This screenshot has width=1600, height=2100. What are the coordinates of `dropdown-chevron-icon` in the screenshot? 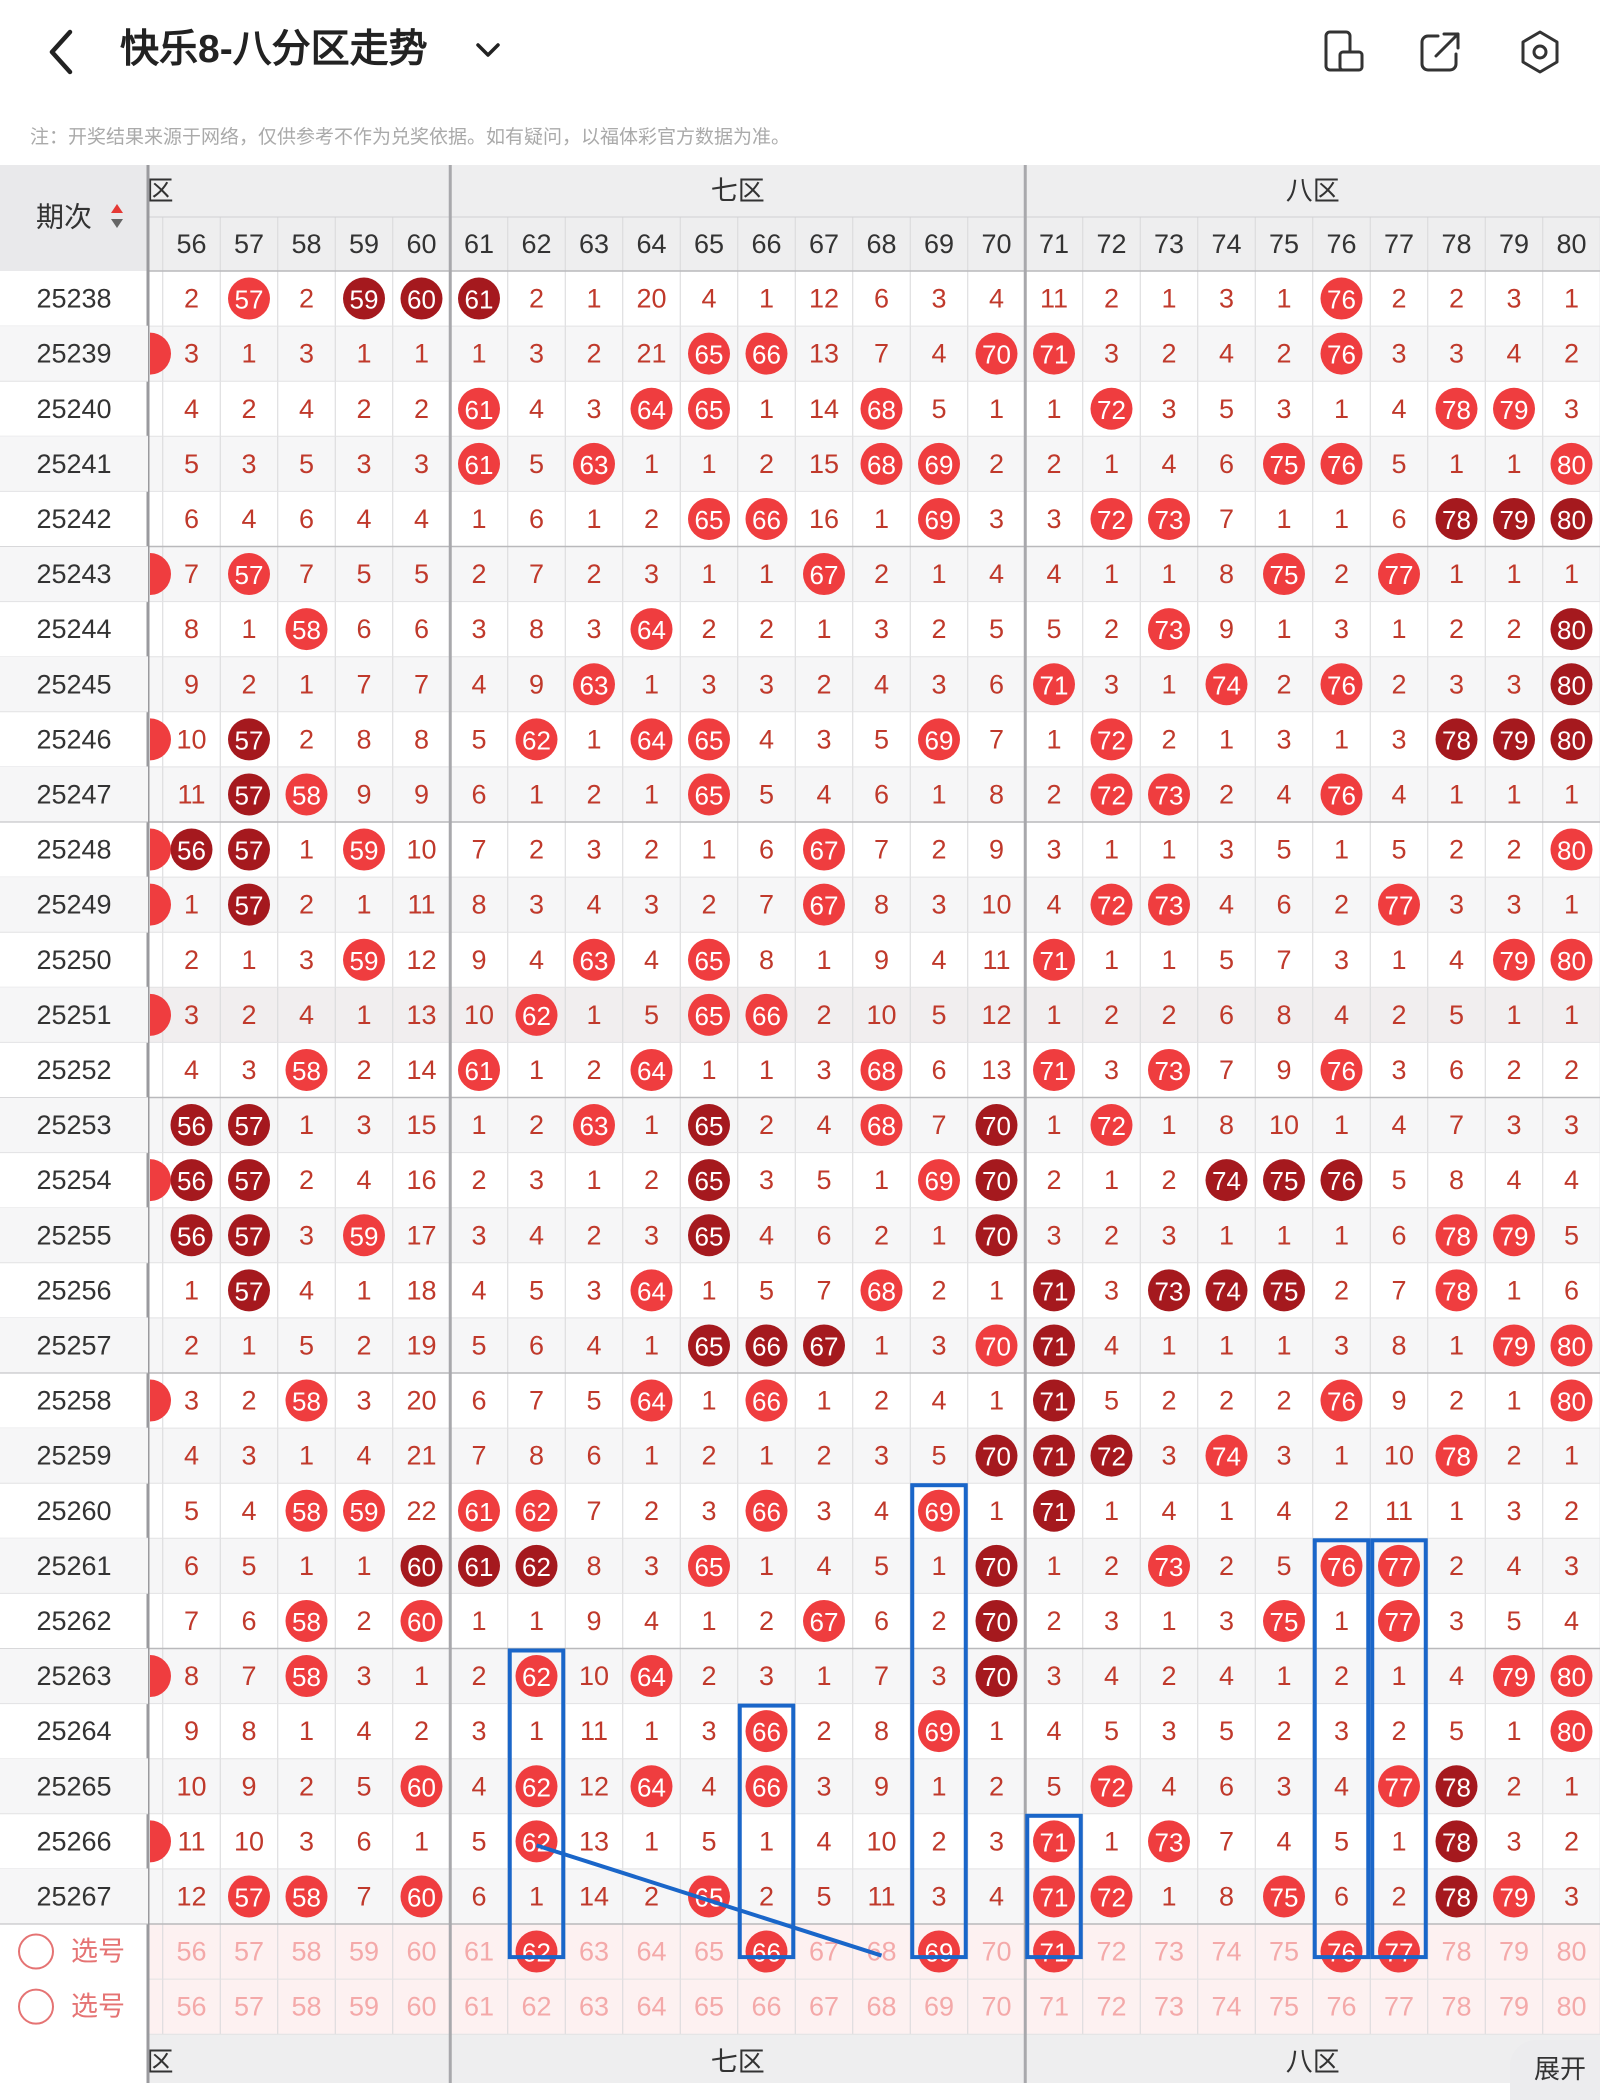 It's located at (488, 50).